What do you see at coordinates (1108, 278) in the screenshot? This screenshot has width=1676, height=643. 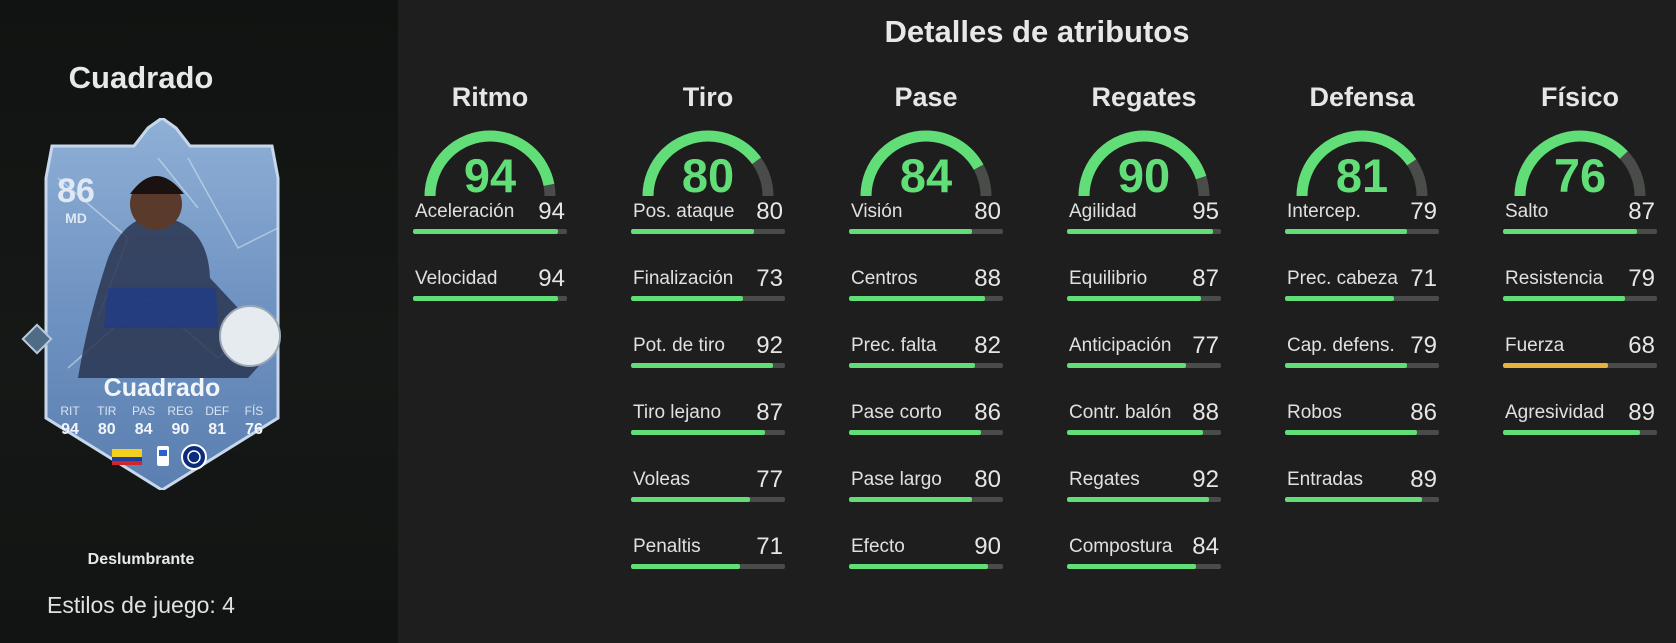 I see `attribute-label: Equilibrio` at bounding box center [1108, 278].